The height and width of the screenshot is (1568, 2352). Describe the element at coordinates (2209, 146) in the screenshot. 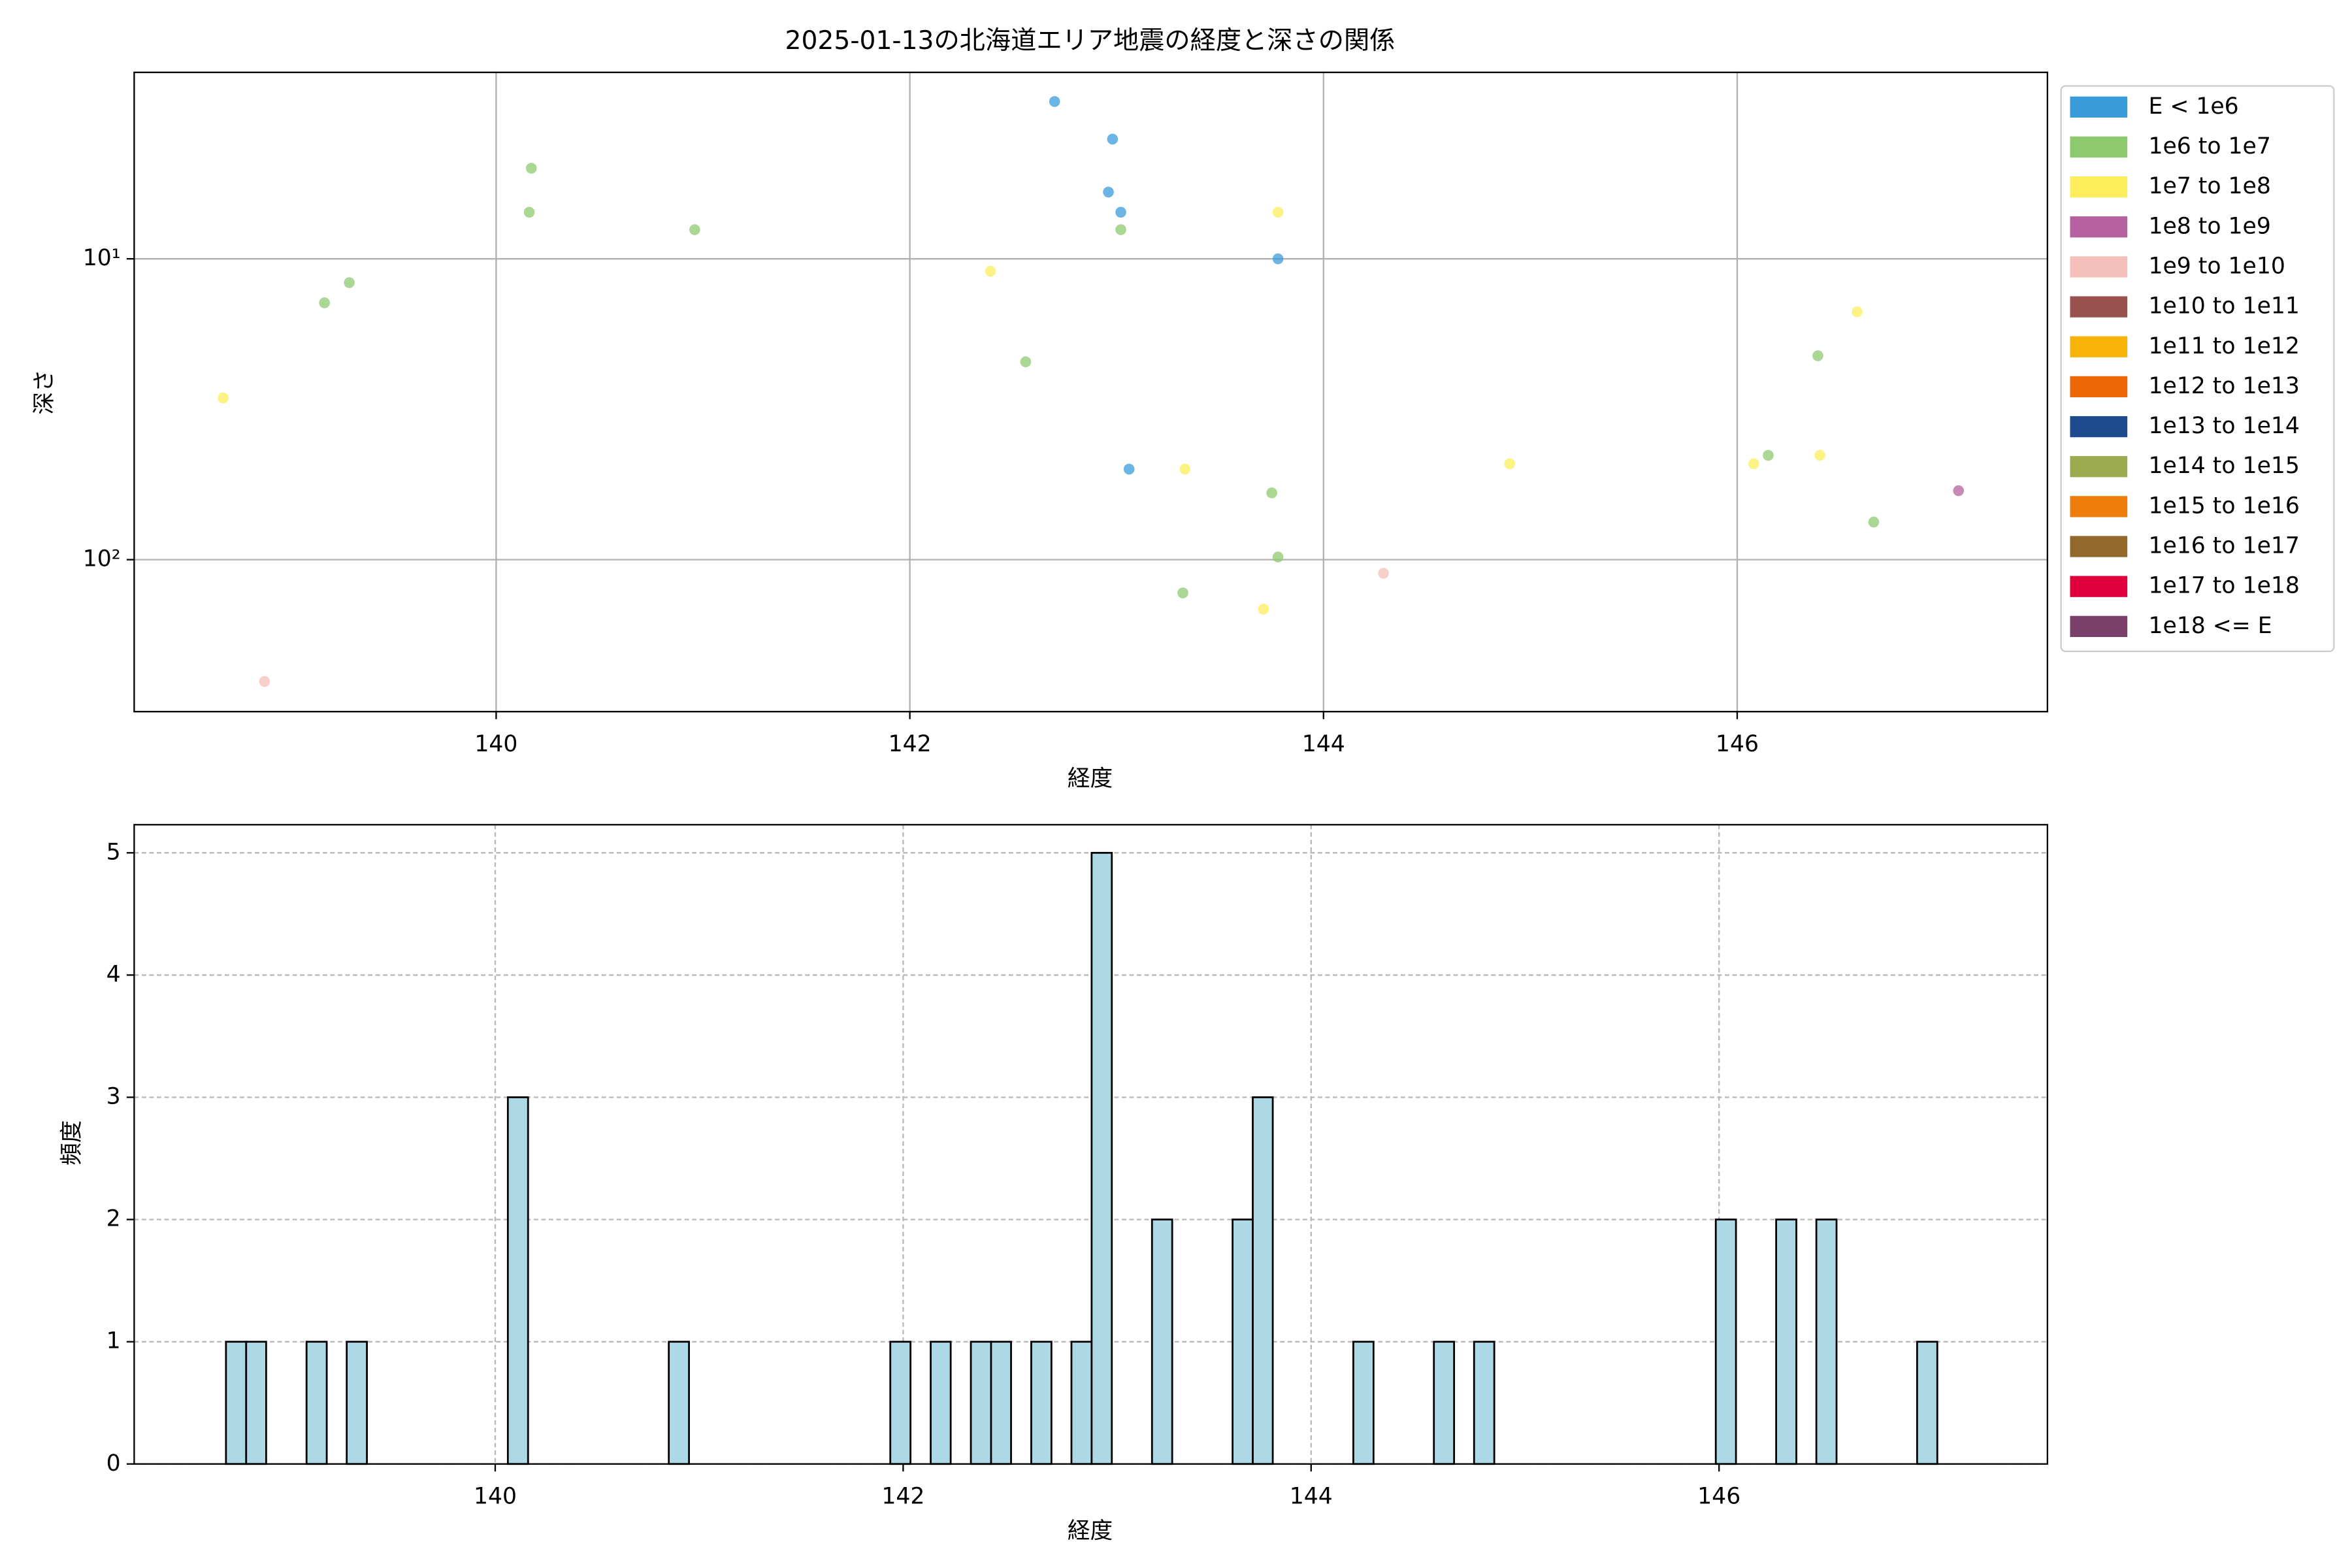

I see `legend-label: 1e6 to 1e7` at that location.